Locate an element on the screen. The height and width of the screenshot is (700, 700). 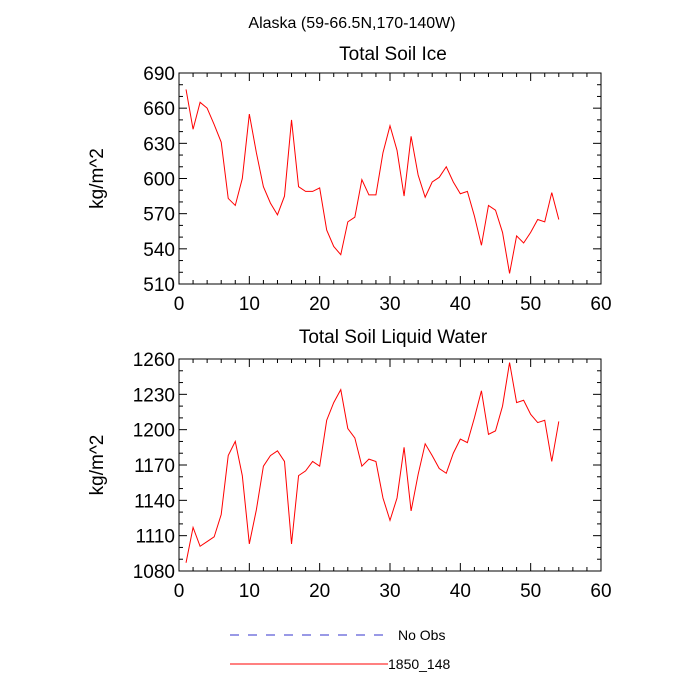
y-tick-label: 1170 is located at coordinates (154, 466).